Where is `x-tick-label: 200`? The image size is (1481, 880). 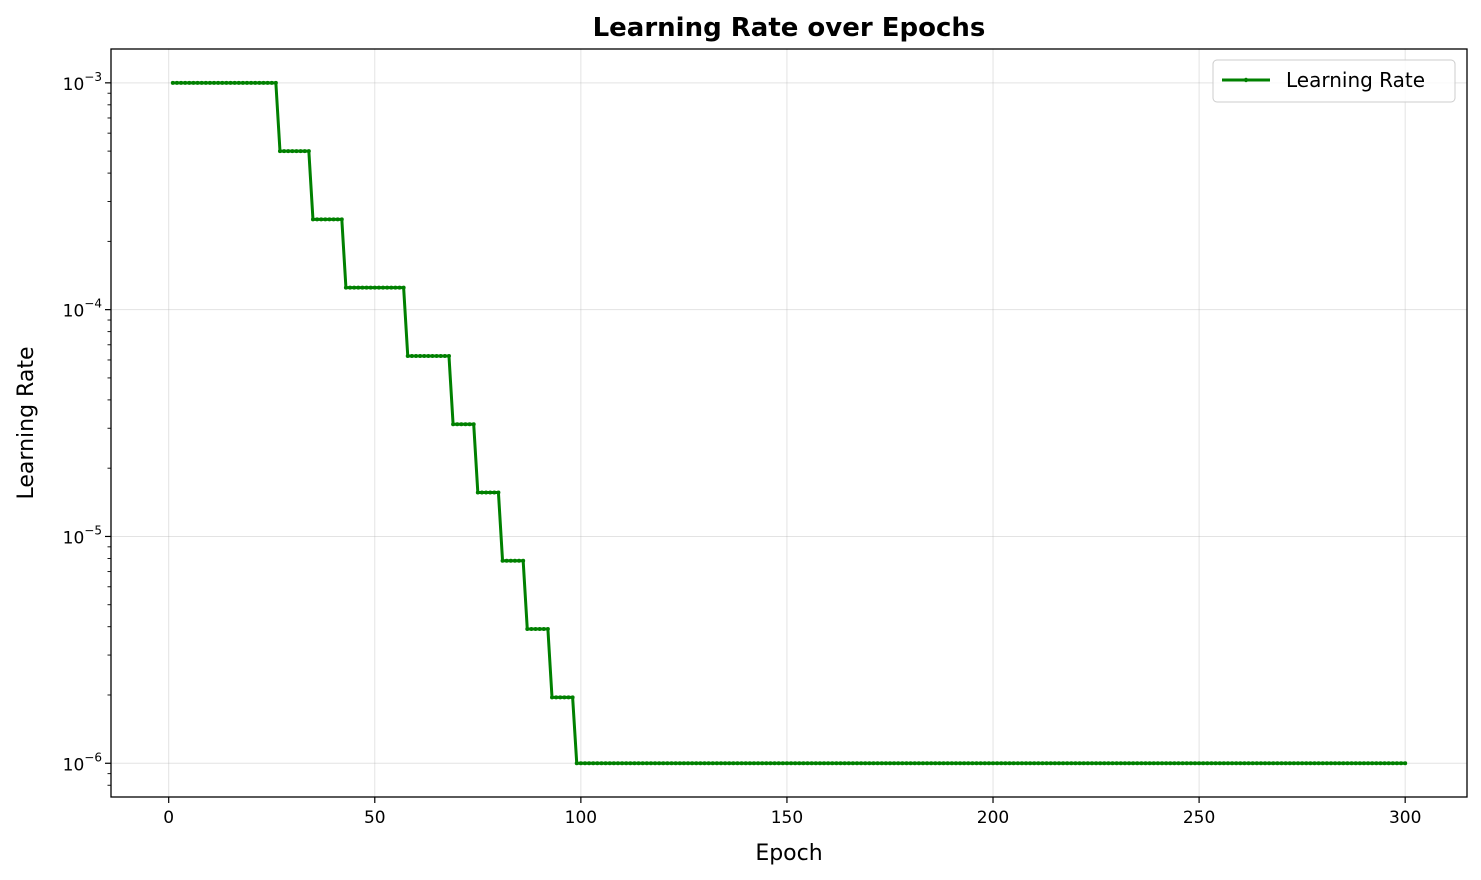 x-tick-label: 200 is located at coordinates (993, 818).